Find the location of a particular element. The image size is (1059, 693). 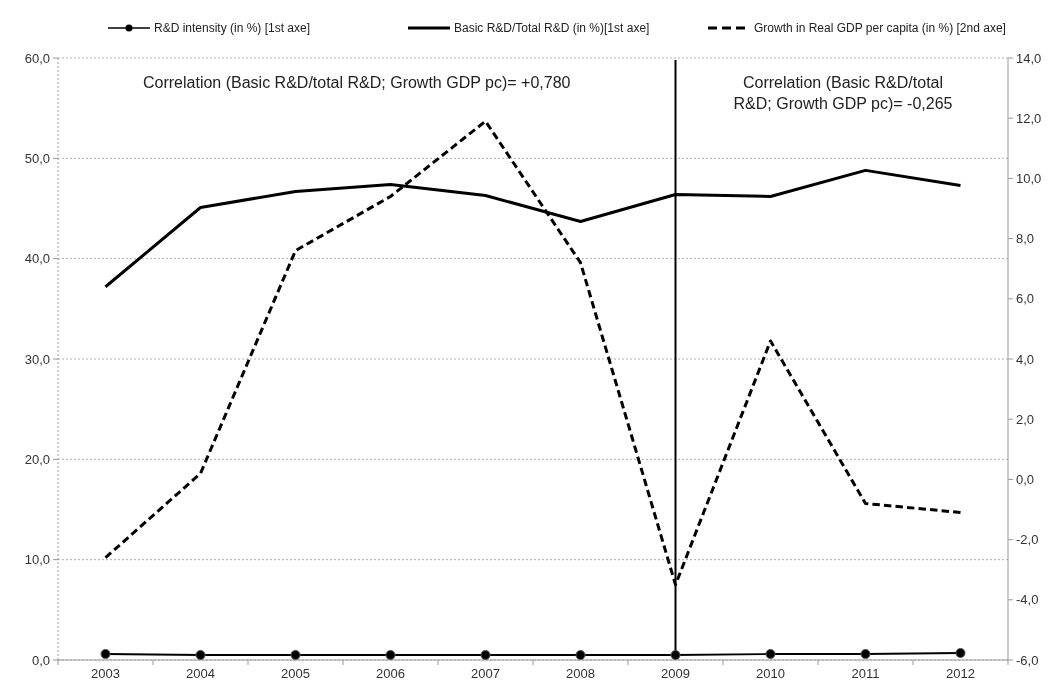

x-tick-label: 2003 is located at coordinates (105, 673).